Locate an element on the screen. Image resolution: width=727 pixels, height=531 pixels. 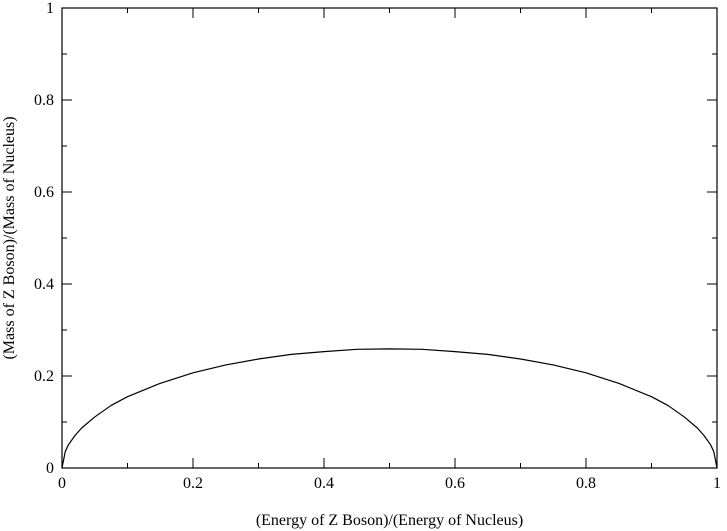
x-tick-label: 0.6 is located at coordinates (455, 483).